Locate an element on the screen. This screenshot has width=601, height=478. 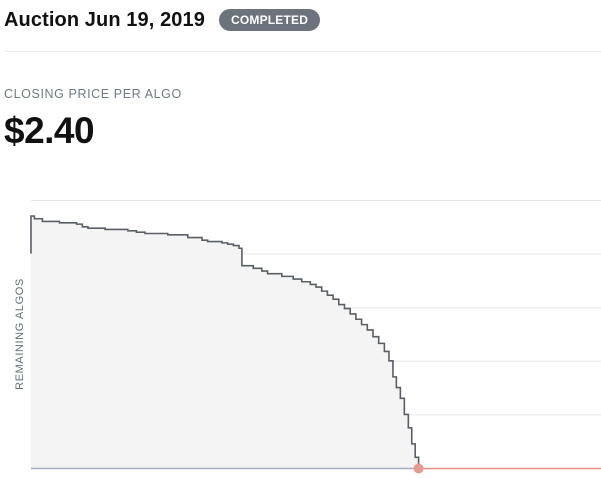
auction-title: Auction Jun 19, 2019 is located at coordinates (104, 19).